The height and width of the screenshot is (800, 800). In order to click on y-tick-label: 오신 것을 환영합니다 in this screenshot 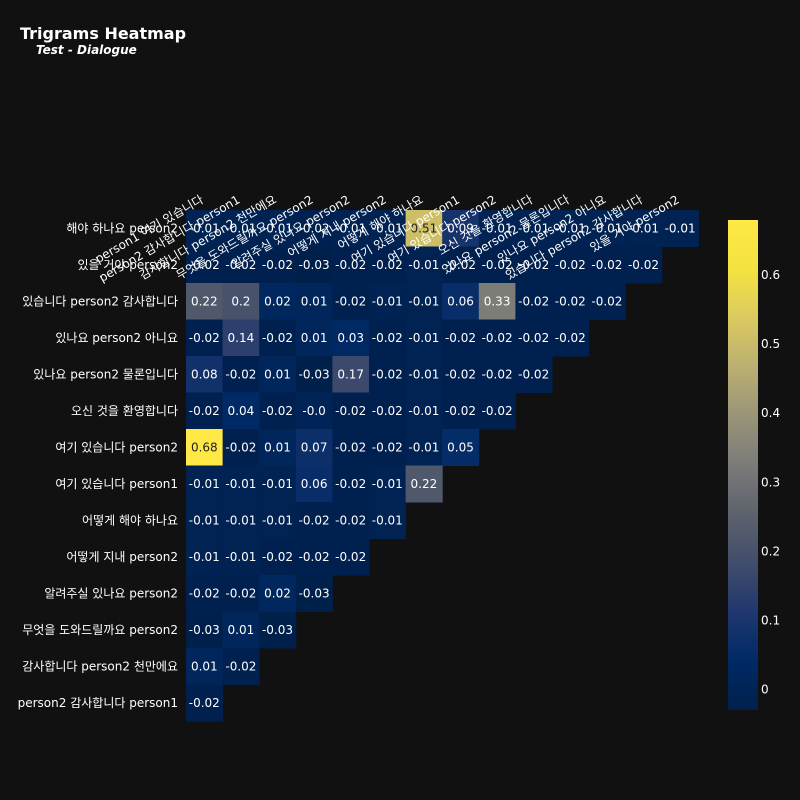, I will do `click(124, 411)`.